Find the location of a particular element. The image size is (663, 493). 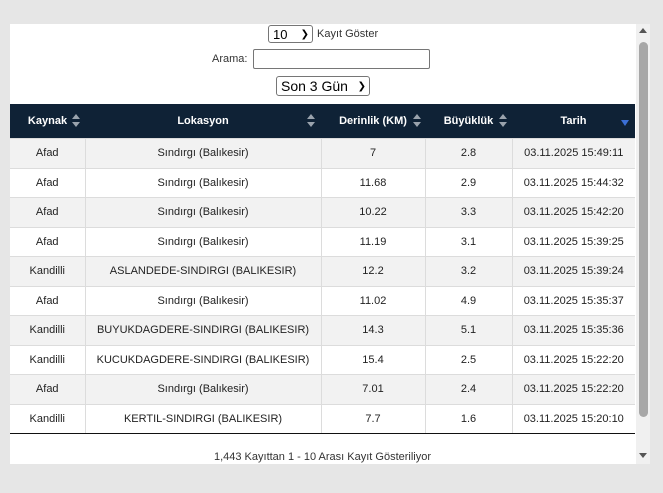

column-header-kaynak: Kaynak is located at coordinates (47, 121).